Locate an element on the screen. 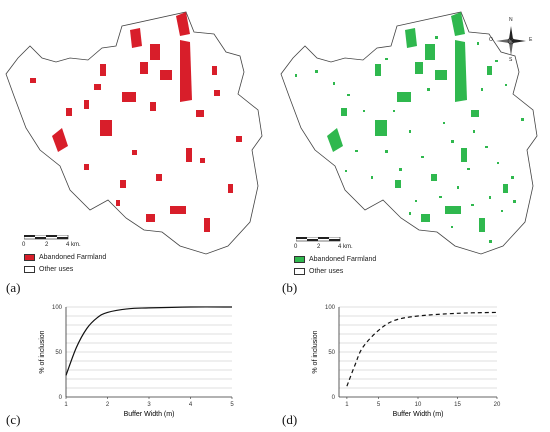  legend-label-other-a: Other uses is located at coordinates (56, 269).